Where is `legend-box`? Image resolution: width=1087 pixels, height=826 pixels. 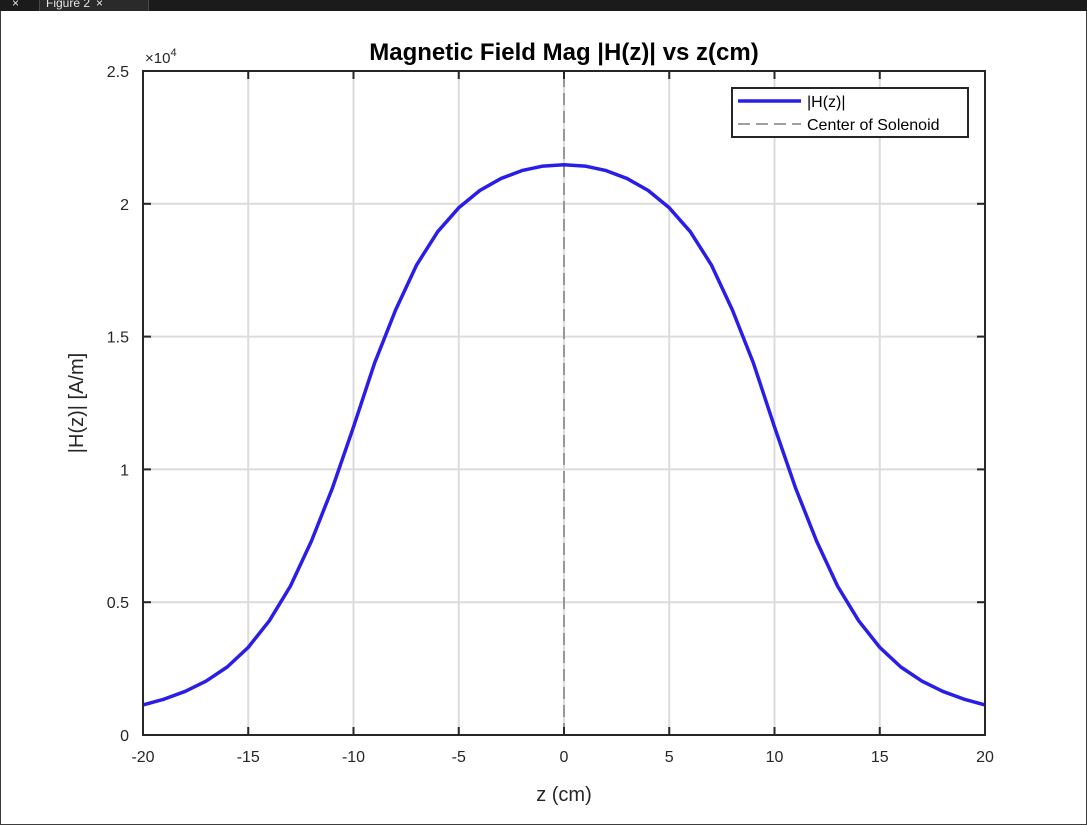
legend-box is located at coordinates (850, 112).